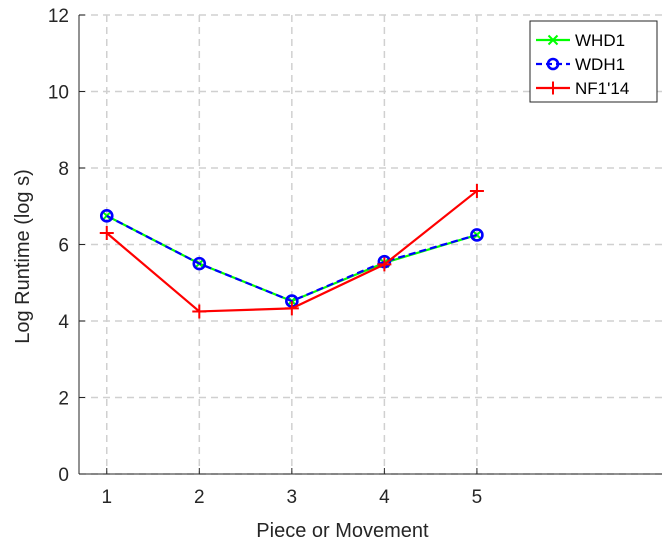 Image resolution: width=665 pixels, height=544 pixels. I want to click on legend-label: WDH1, so click(600, 64).